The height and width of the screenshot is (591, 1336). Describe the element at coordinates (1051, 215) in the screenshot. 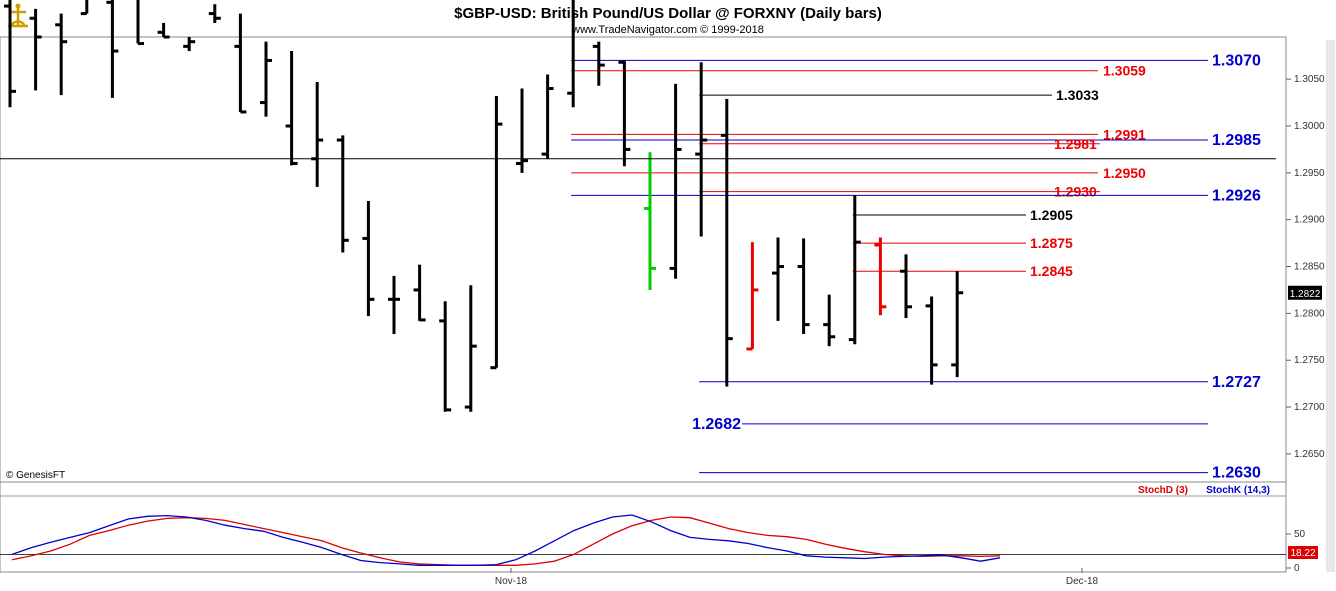

I see `level-label: 1.2905` at that location.